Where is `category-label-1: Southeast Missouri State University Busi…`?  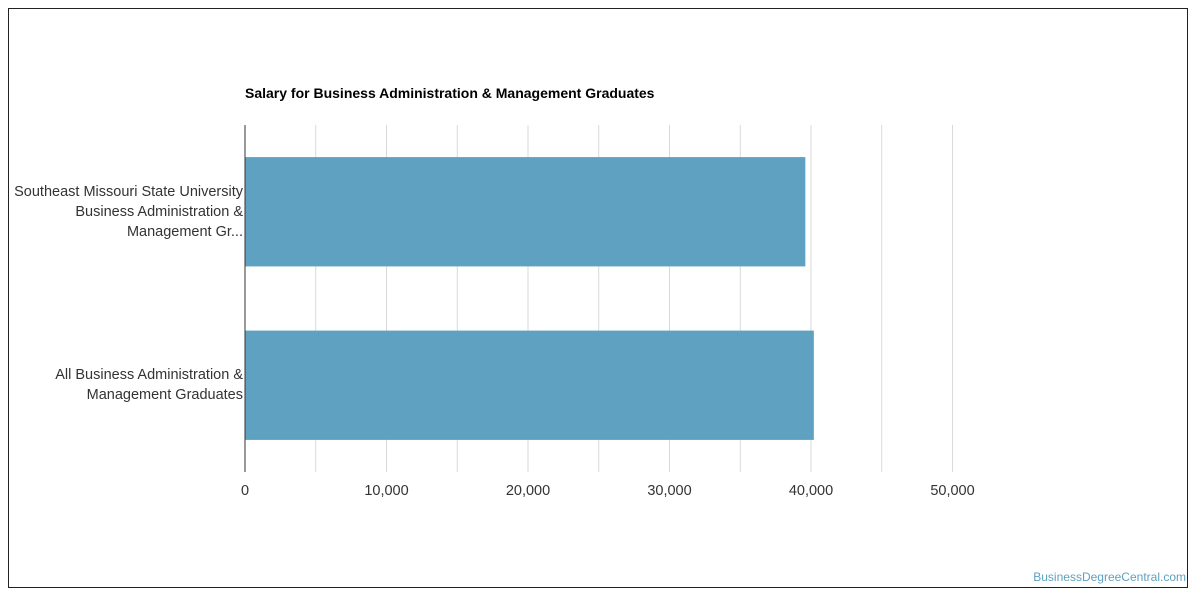
category-label-1: Southeast Missouri State University Busi… is located at coordinates (128, 211).